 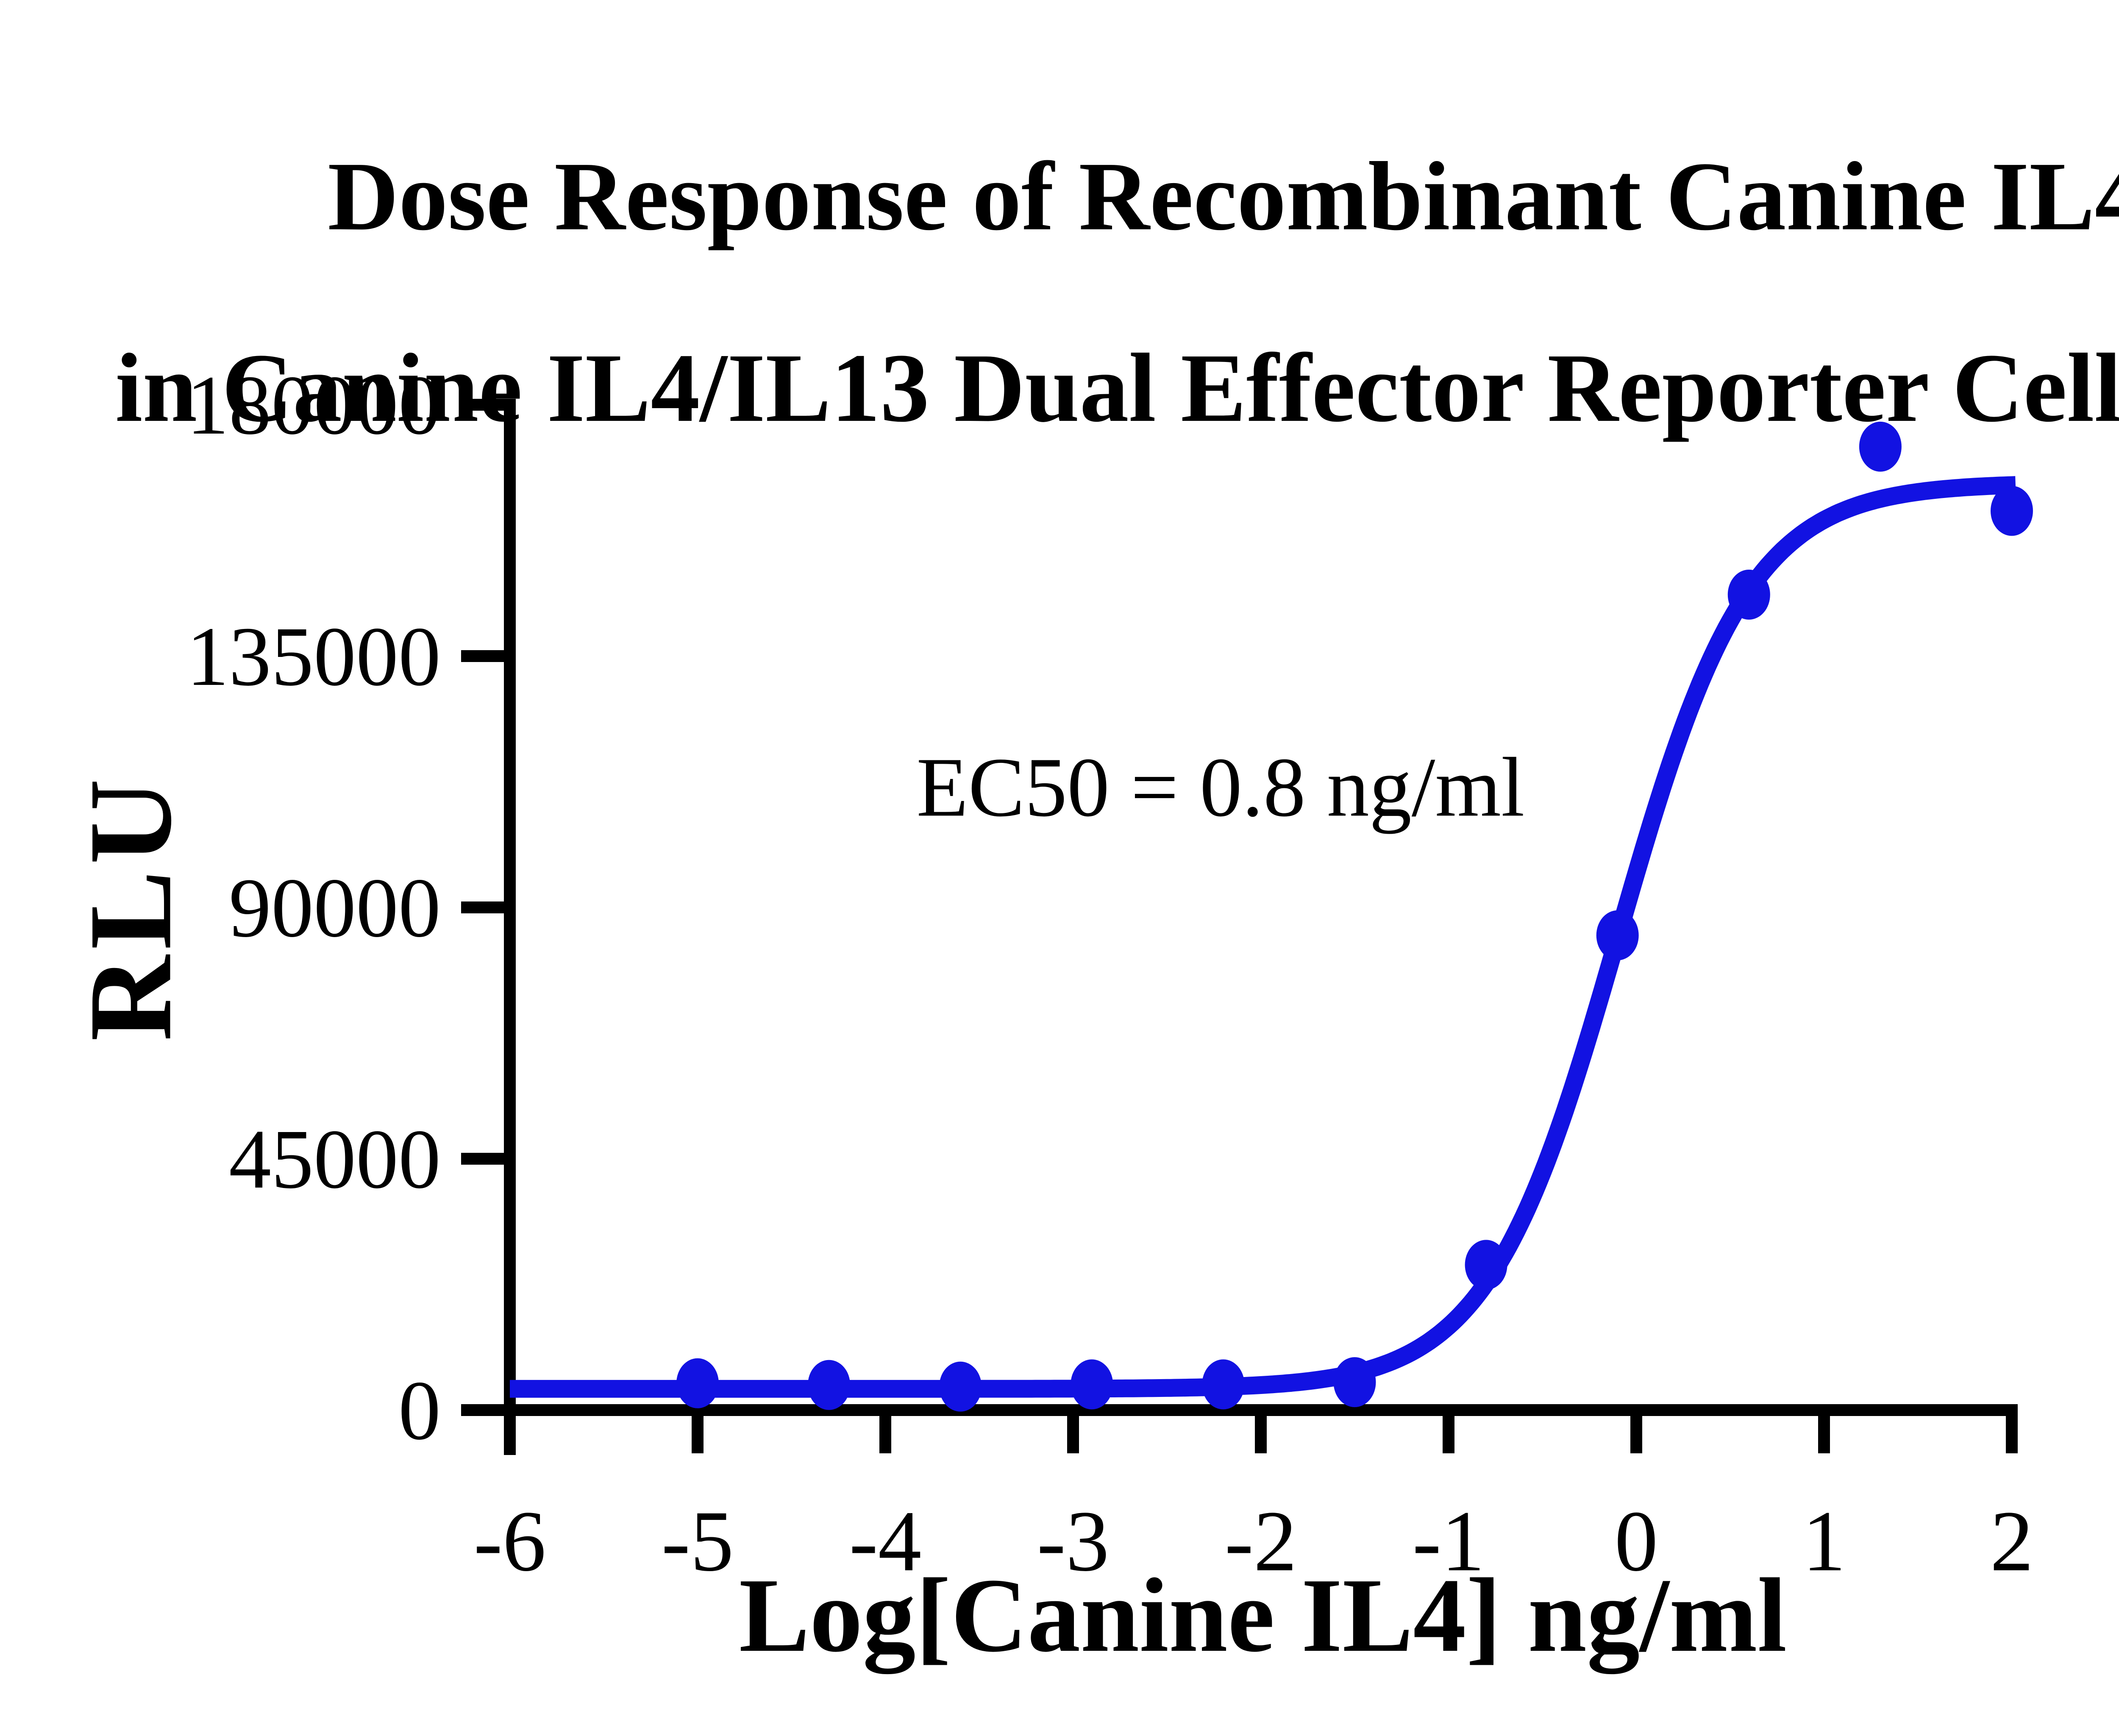 I want to click on y-axis-line, so click(x=510, y=927).